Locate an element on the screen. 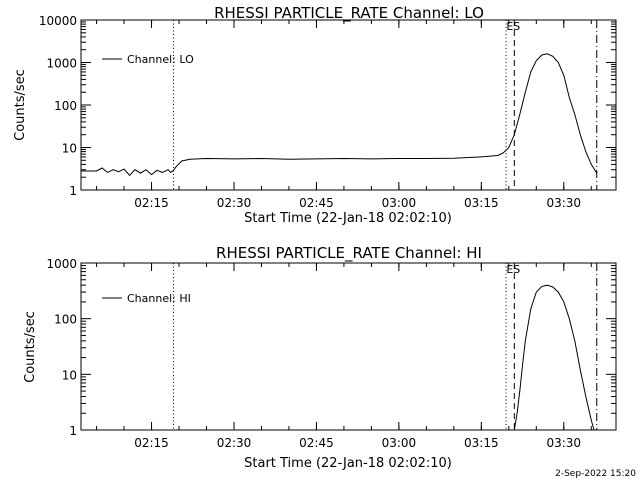 The height and width of the screenshot is (480, 640). legend: Channel: LO is located at coordinates (148, 59).